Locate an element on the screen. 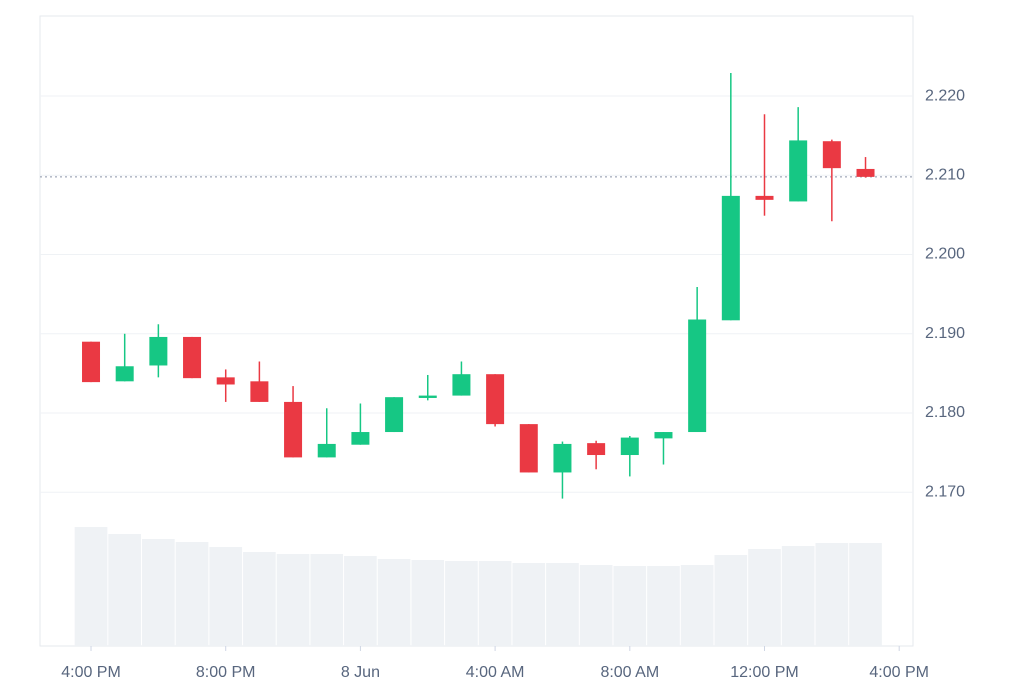  y-tick-label: 2.200 is located at coordinates (945, 254).